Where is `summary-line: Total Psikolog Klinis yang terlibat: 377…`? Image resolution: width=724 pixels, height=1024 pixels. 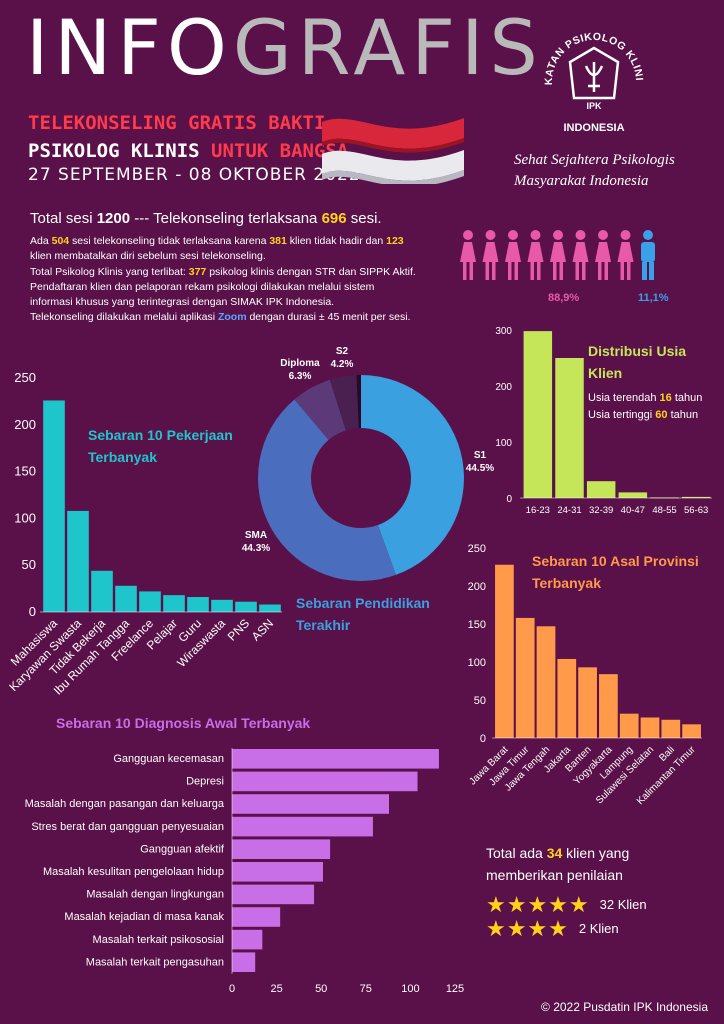 summary-line: Total Psikolog Klinis yang terlibat: 377… is located at coordinates (250, 272).